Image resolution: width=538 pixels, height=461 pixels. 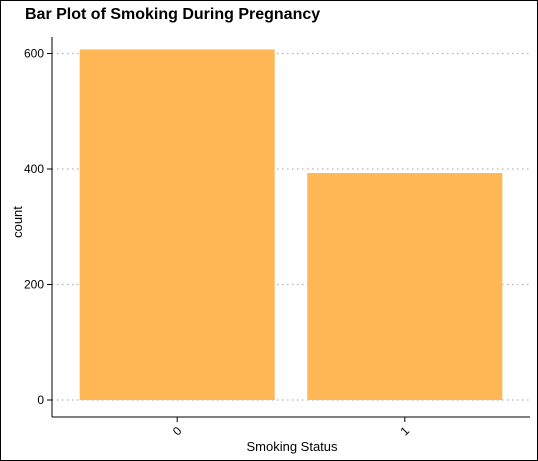 What do you see at coordinates (17, 222) in the screenshot?
I see `y-axis-title: count` at bounding box center [17, 222].